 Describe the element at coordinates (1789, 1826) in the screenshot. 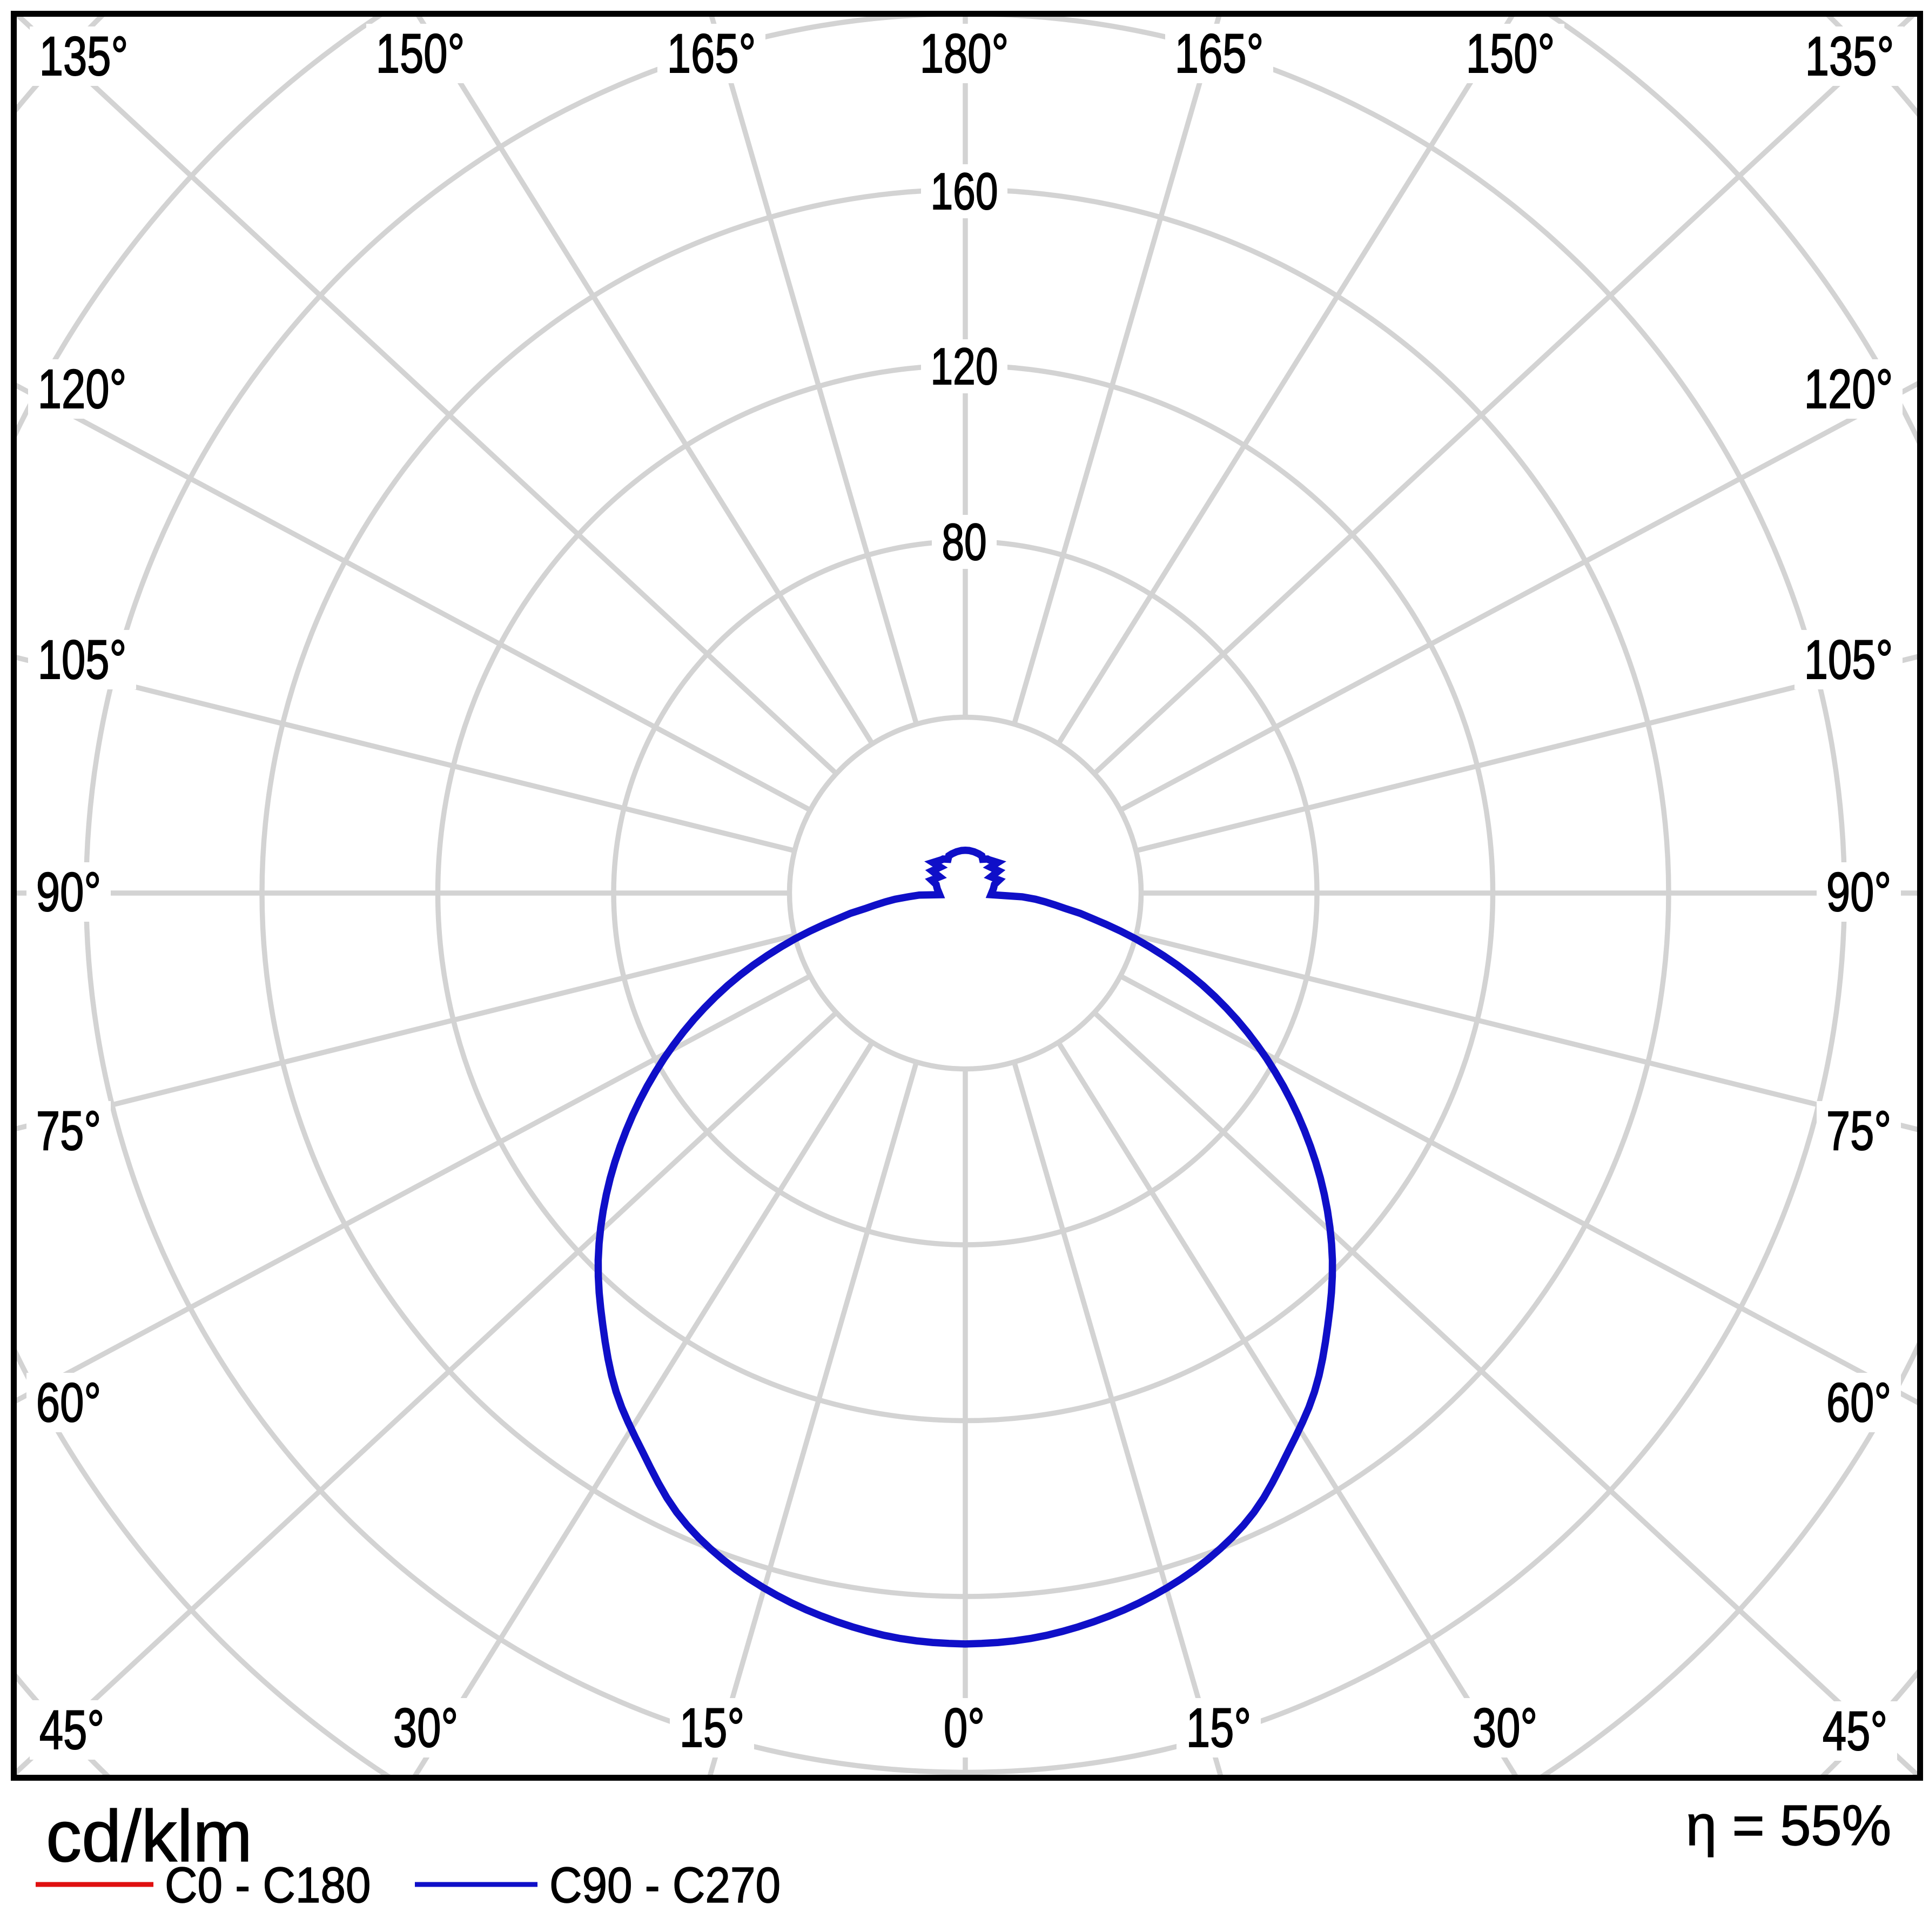

I see `svg-text: η = 55%` at that location.